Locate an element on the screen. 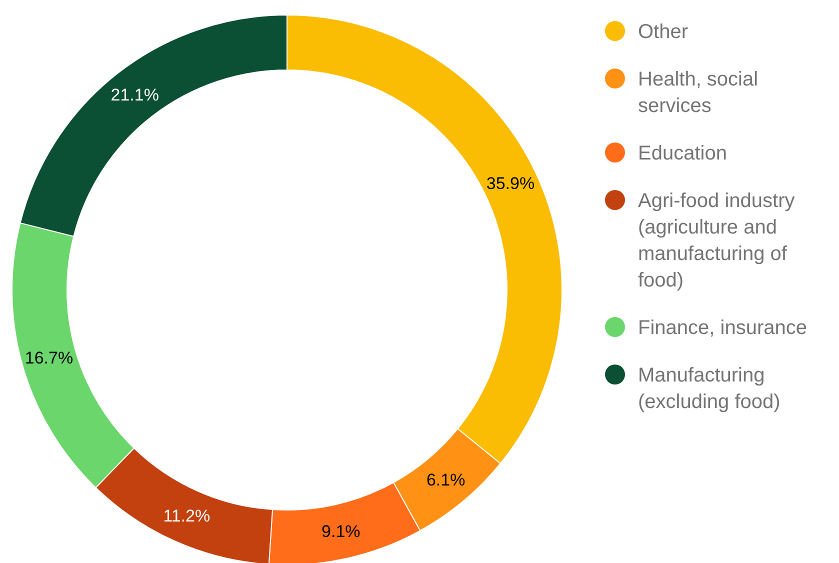  data-label: 16.7% is located at coordinates (49, 358).